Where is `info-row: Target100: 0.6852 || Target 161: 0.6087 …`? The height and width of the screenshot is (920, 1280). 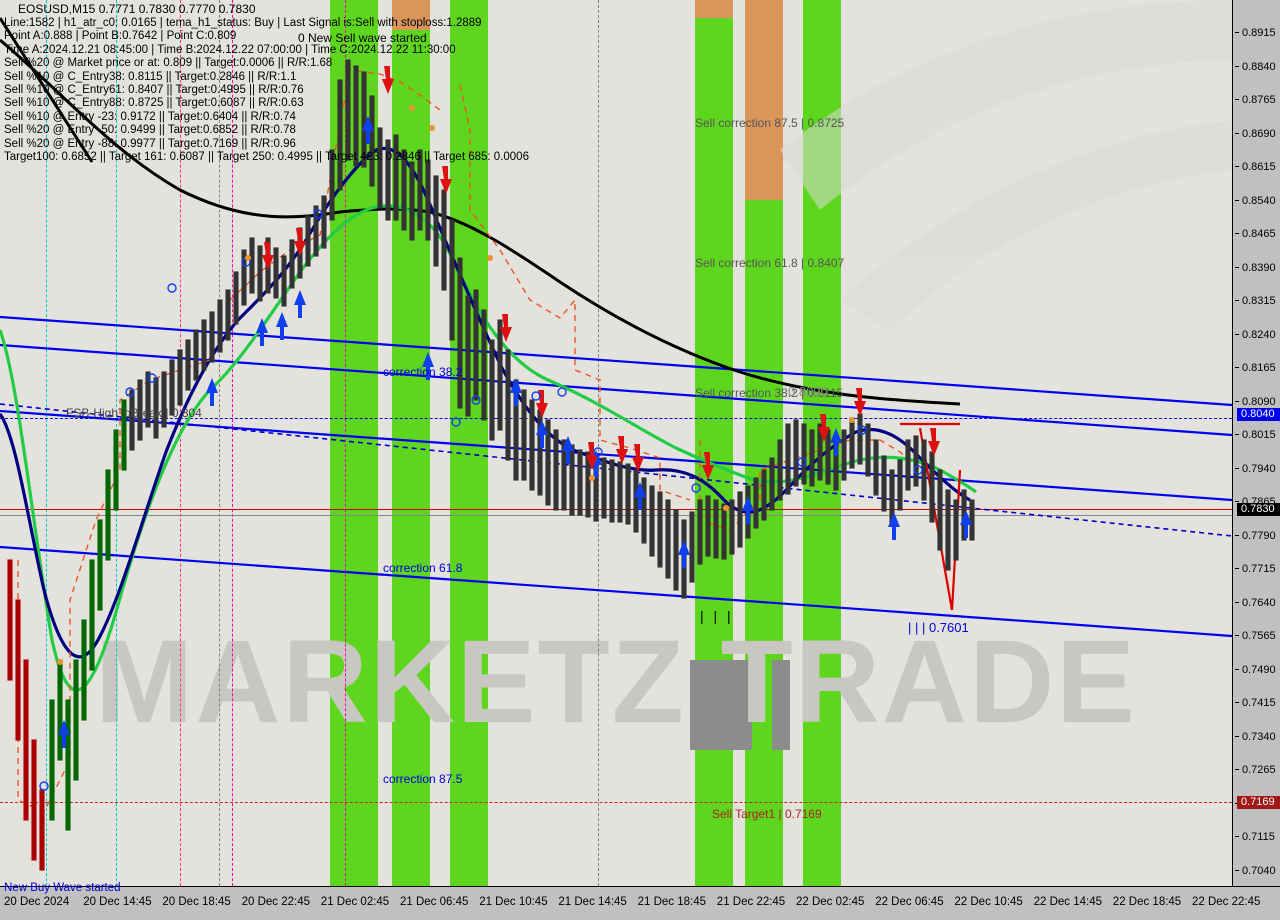 info-row: Target100: 0.6852 || Target 161: 0.6087 … is located at coordinates (266, 157).